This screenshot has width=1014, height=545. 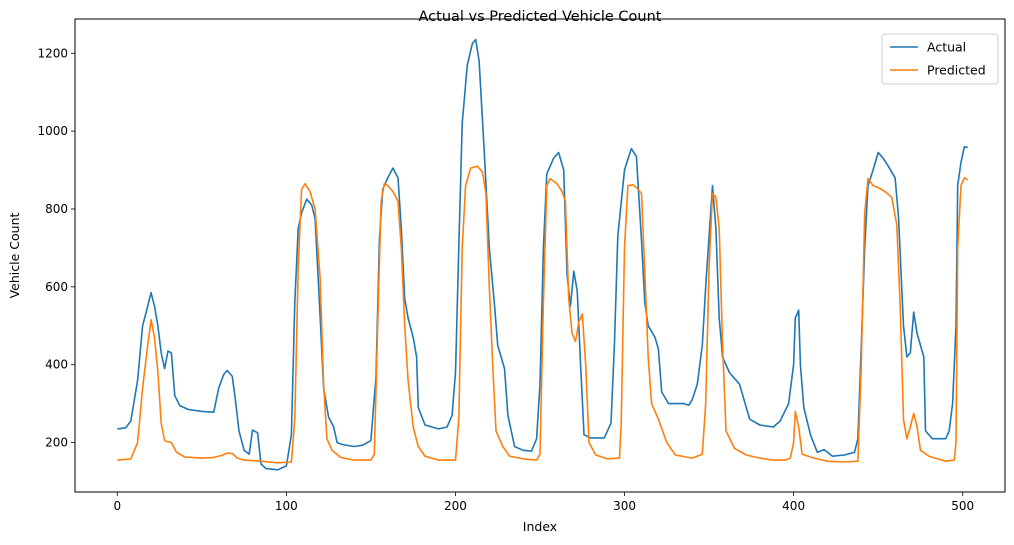 What do you see at coordinates (52, 53) in the screenshot?
I see `y-tick-label: 1200` at bounding box center [52, 53].